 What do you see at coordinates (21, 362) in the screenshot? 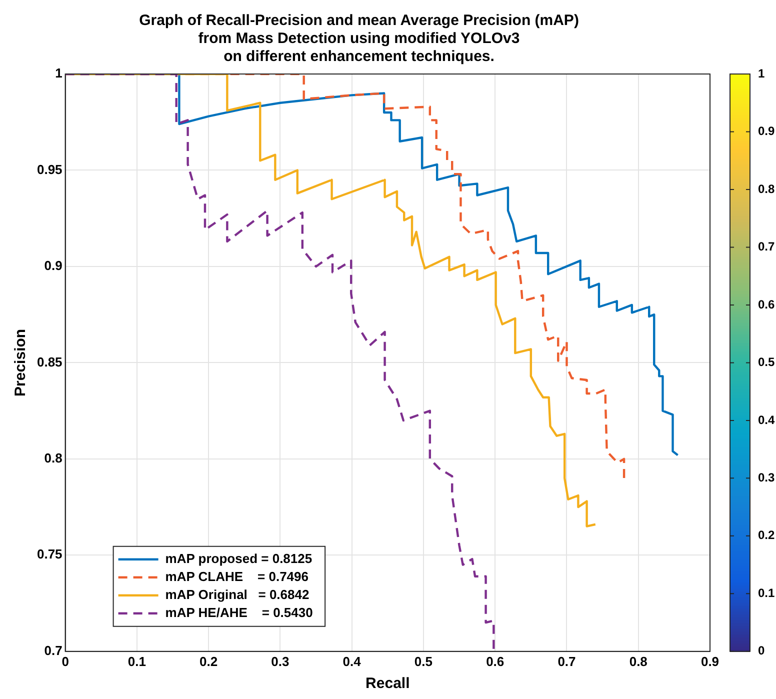
I see `y-axis-title: Precision` at bounding box center [21, 362].